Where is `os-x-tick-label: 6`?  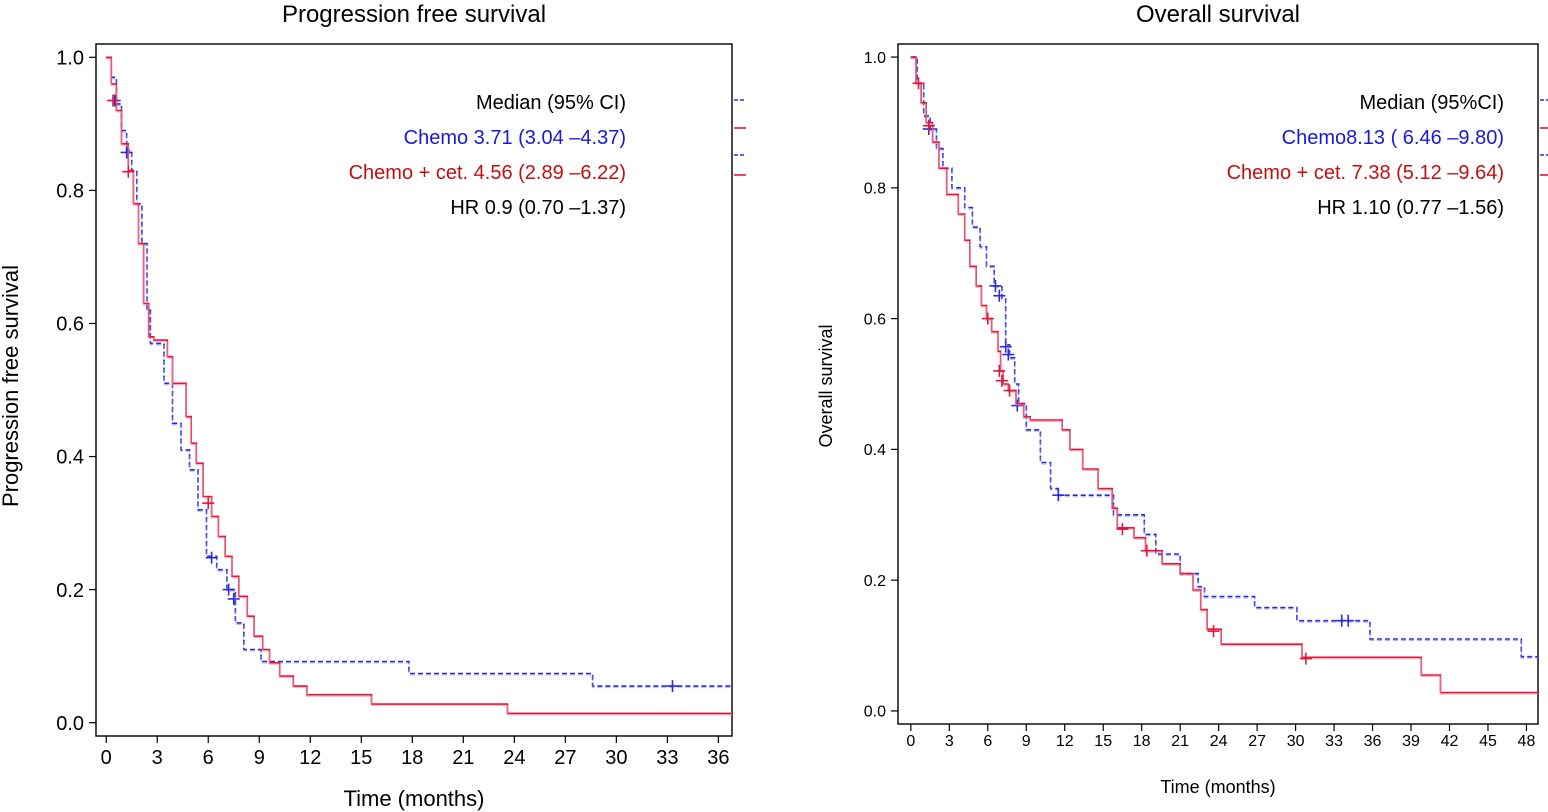 os-x-tick-label: 6 is located at coordinates (987, 741).